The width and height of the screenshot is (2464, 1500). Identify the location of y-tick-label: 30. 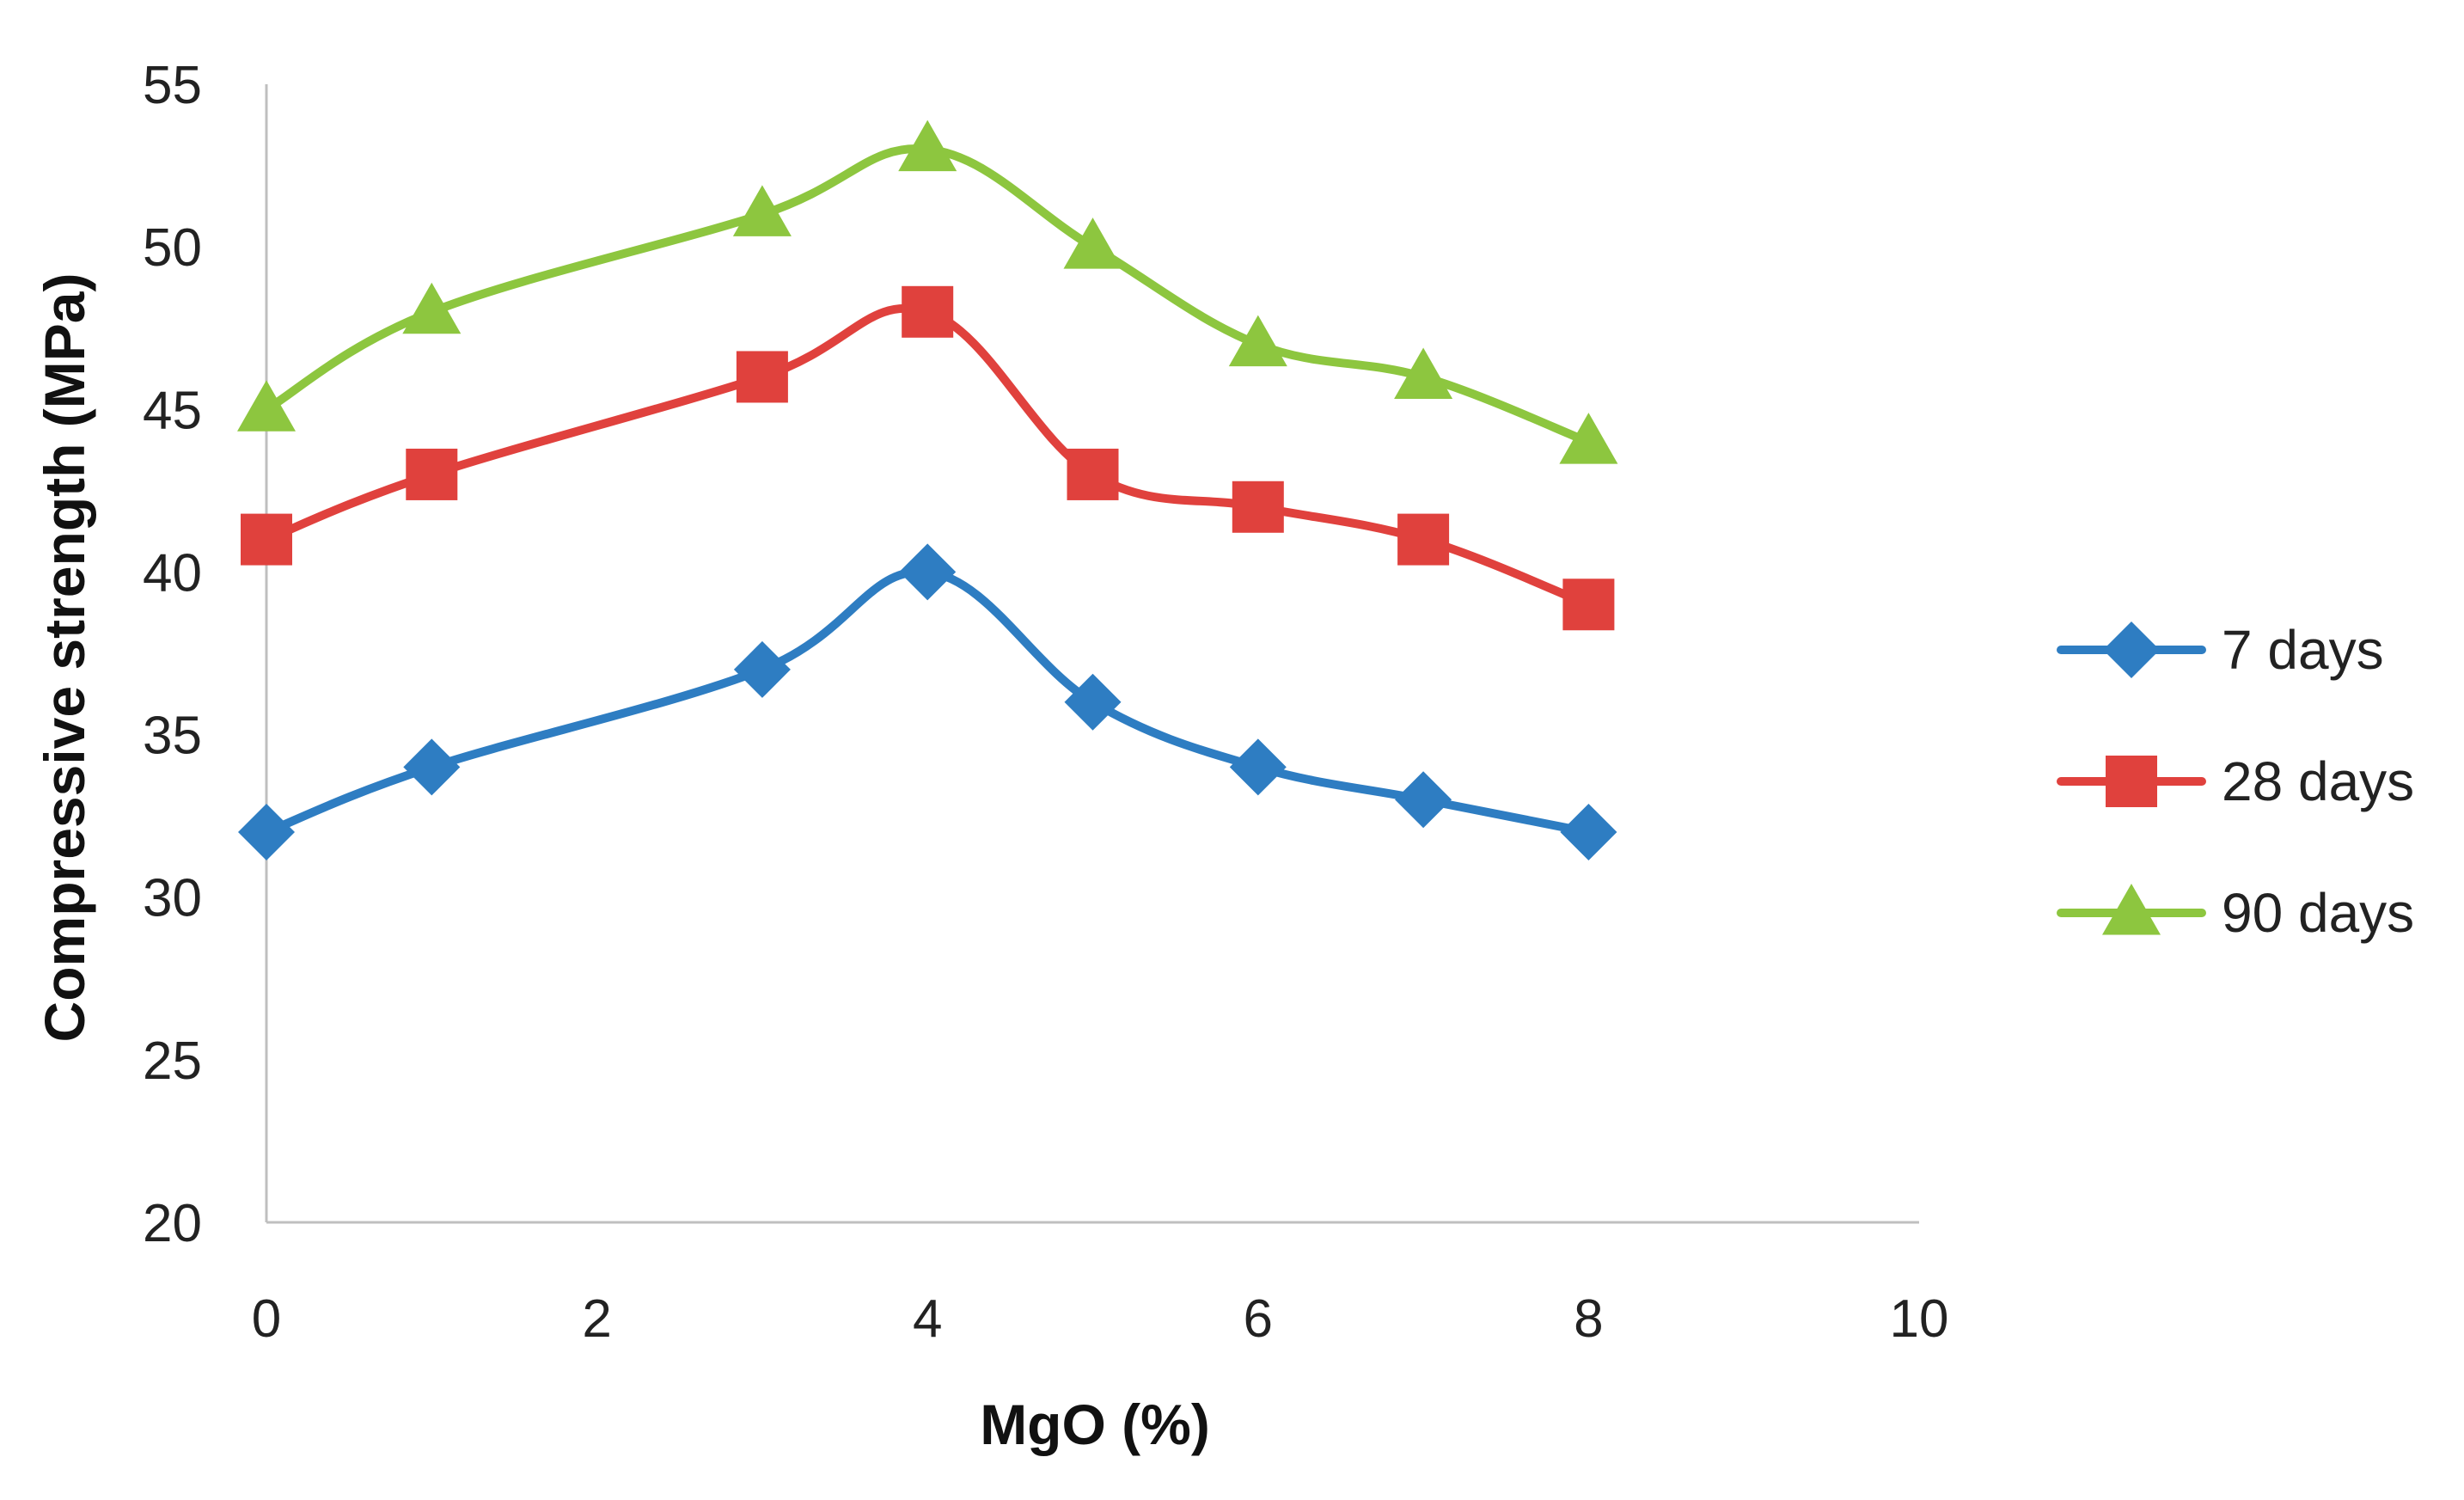
(172, 898).